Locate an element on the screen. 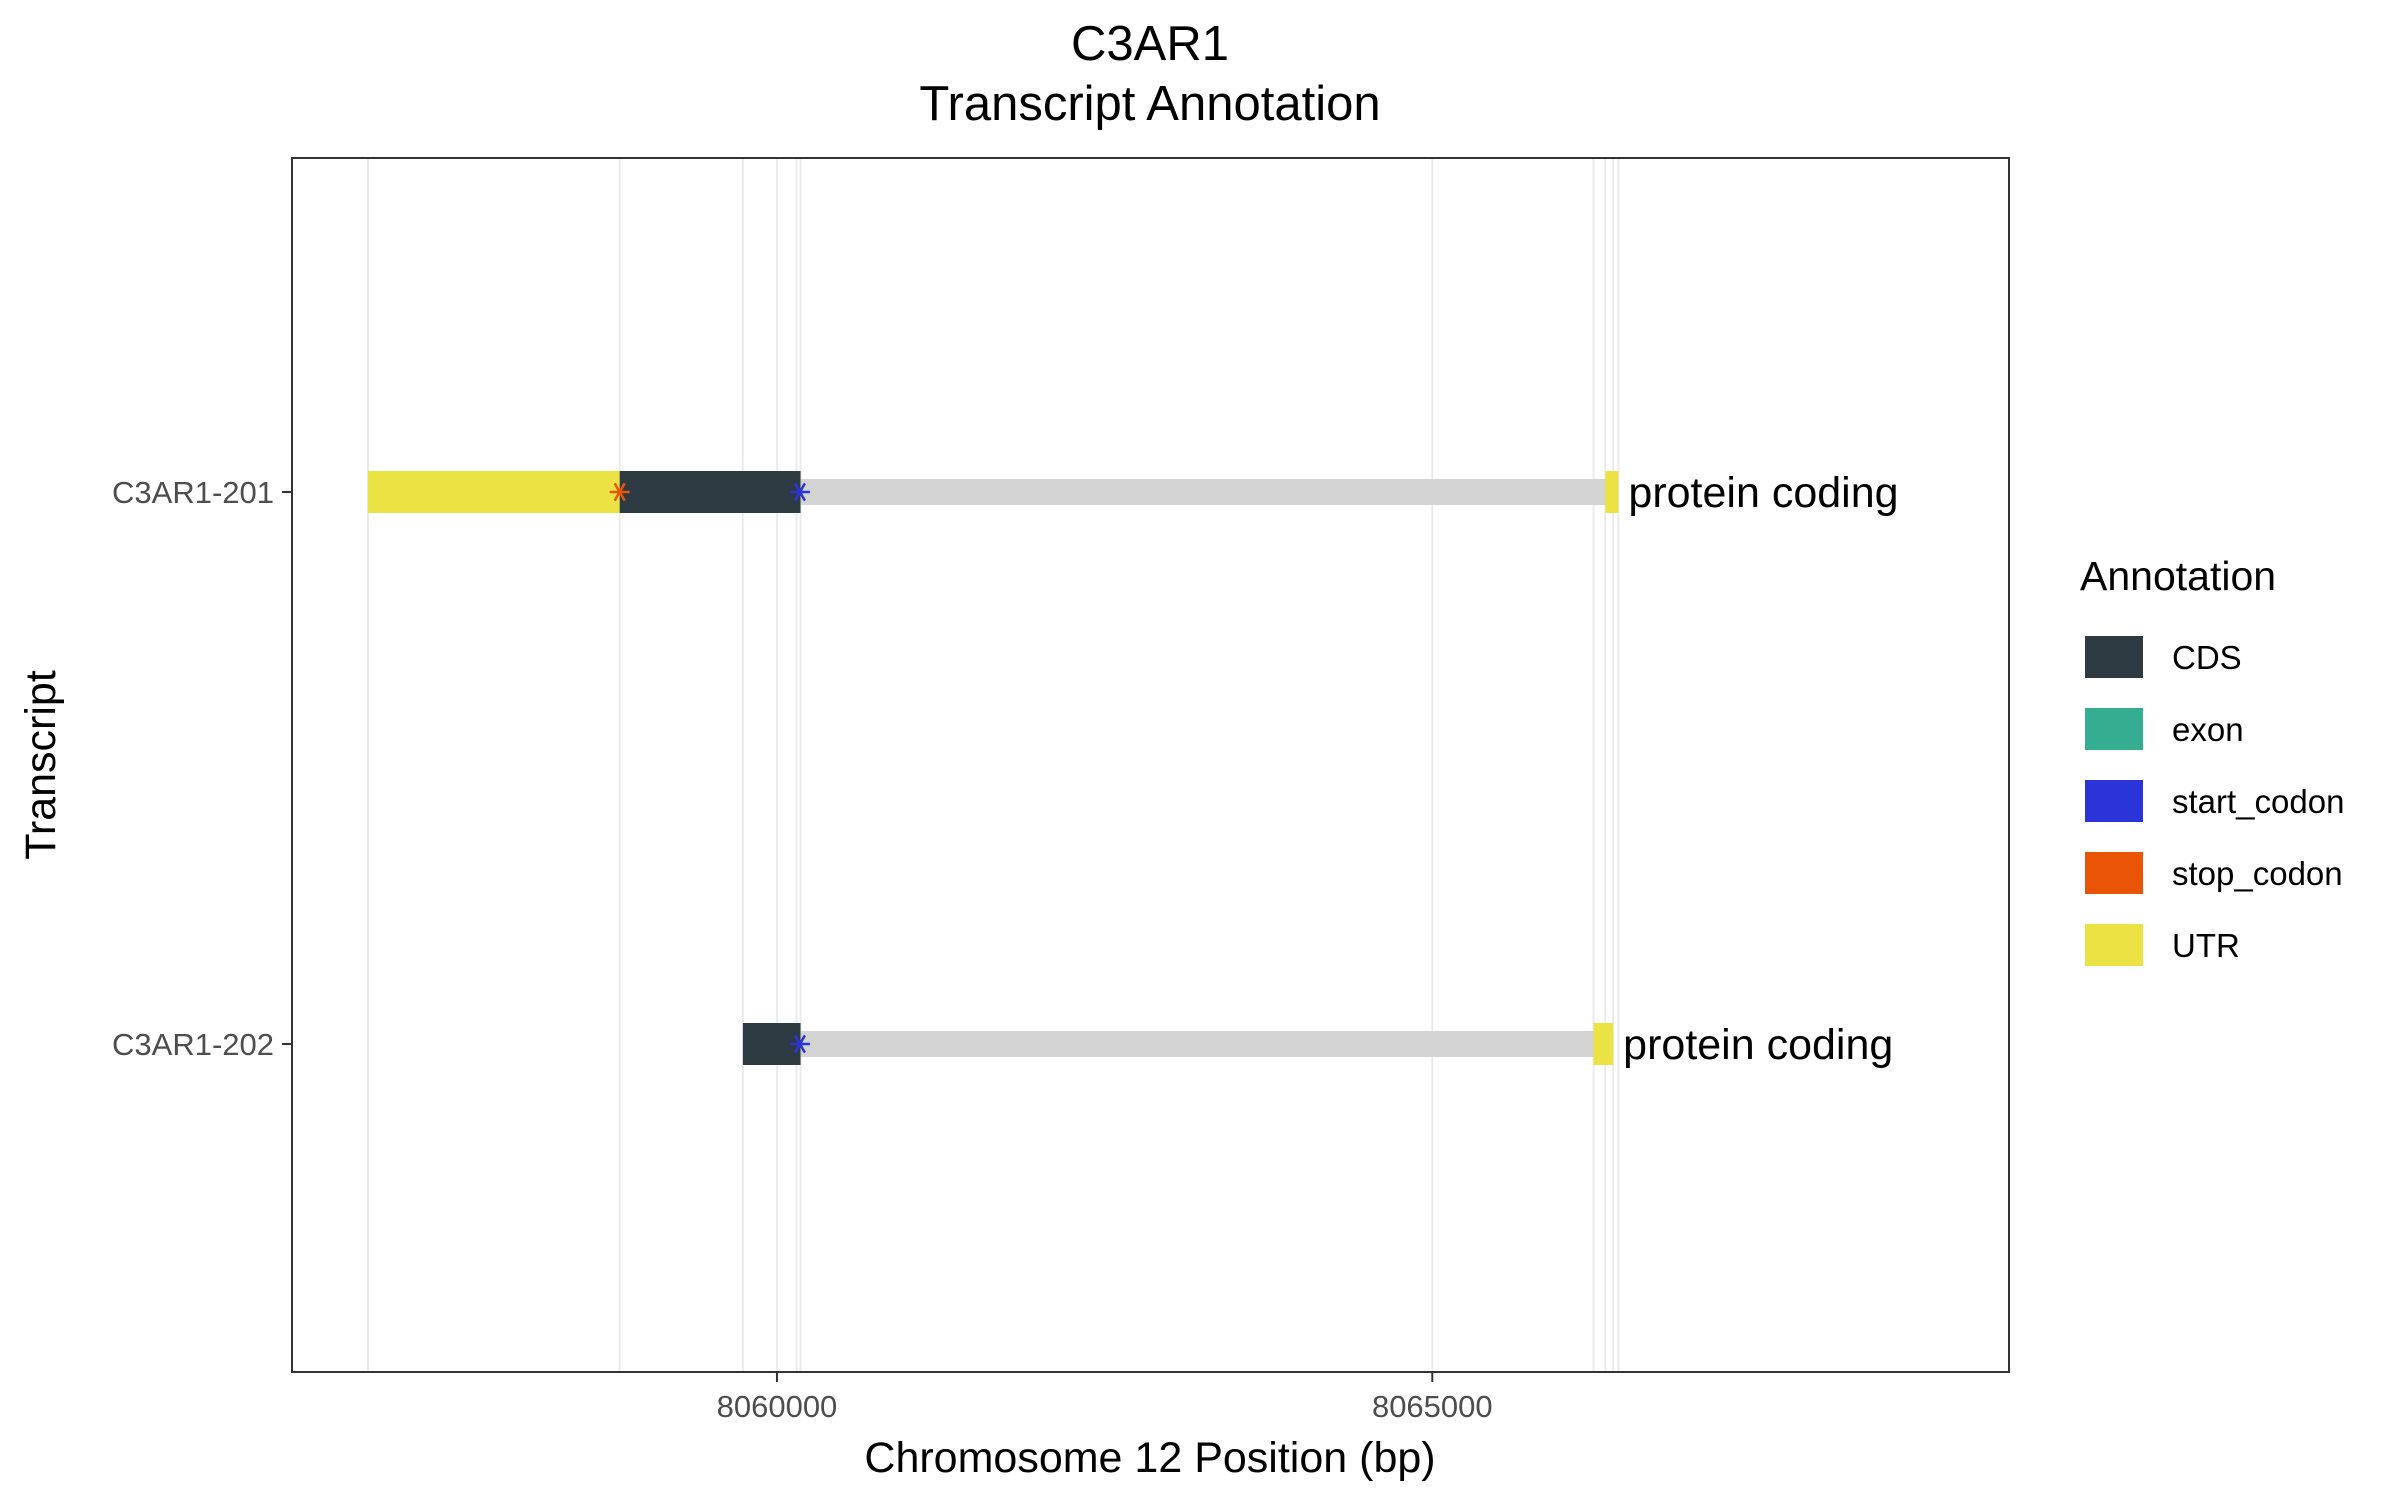 This screenshot has height=1500, width=2400. cds-segment is located at coordinates (710, 492).